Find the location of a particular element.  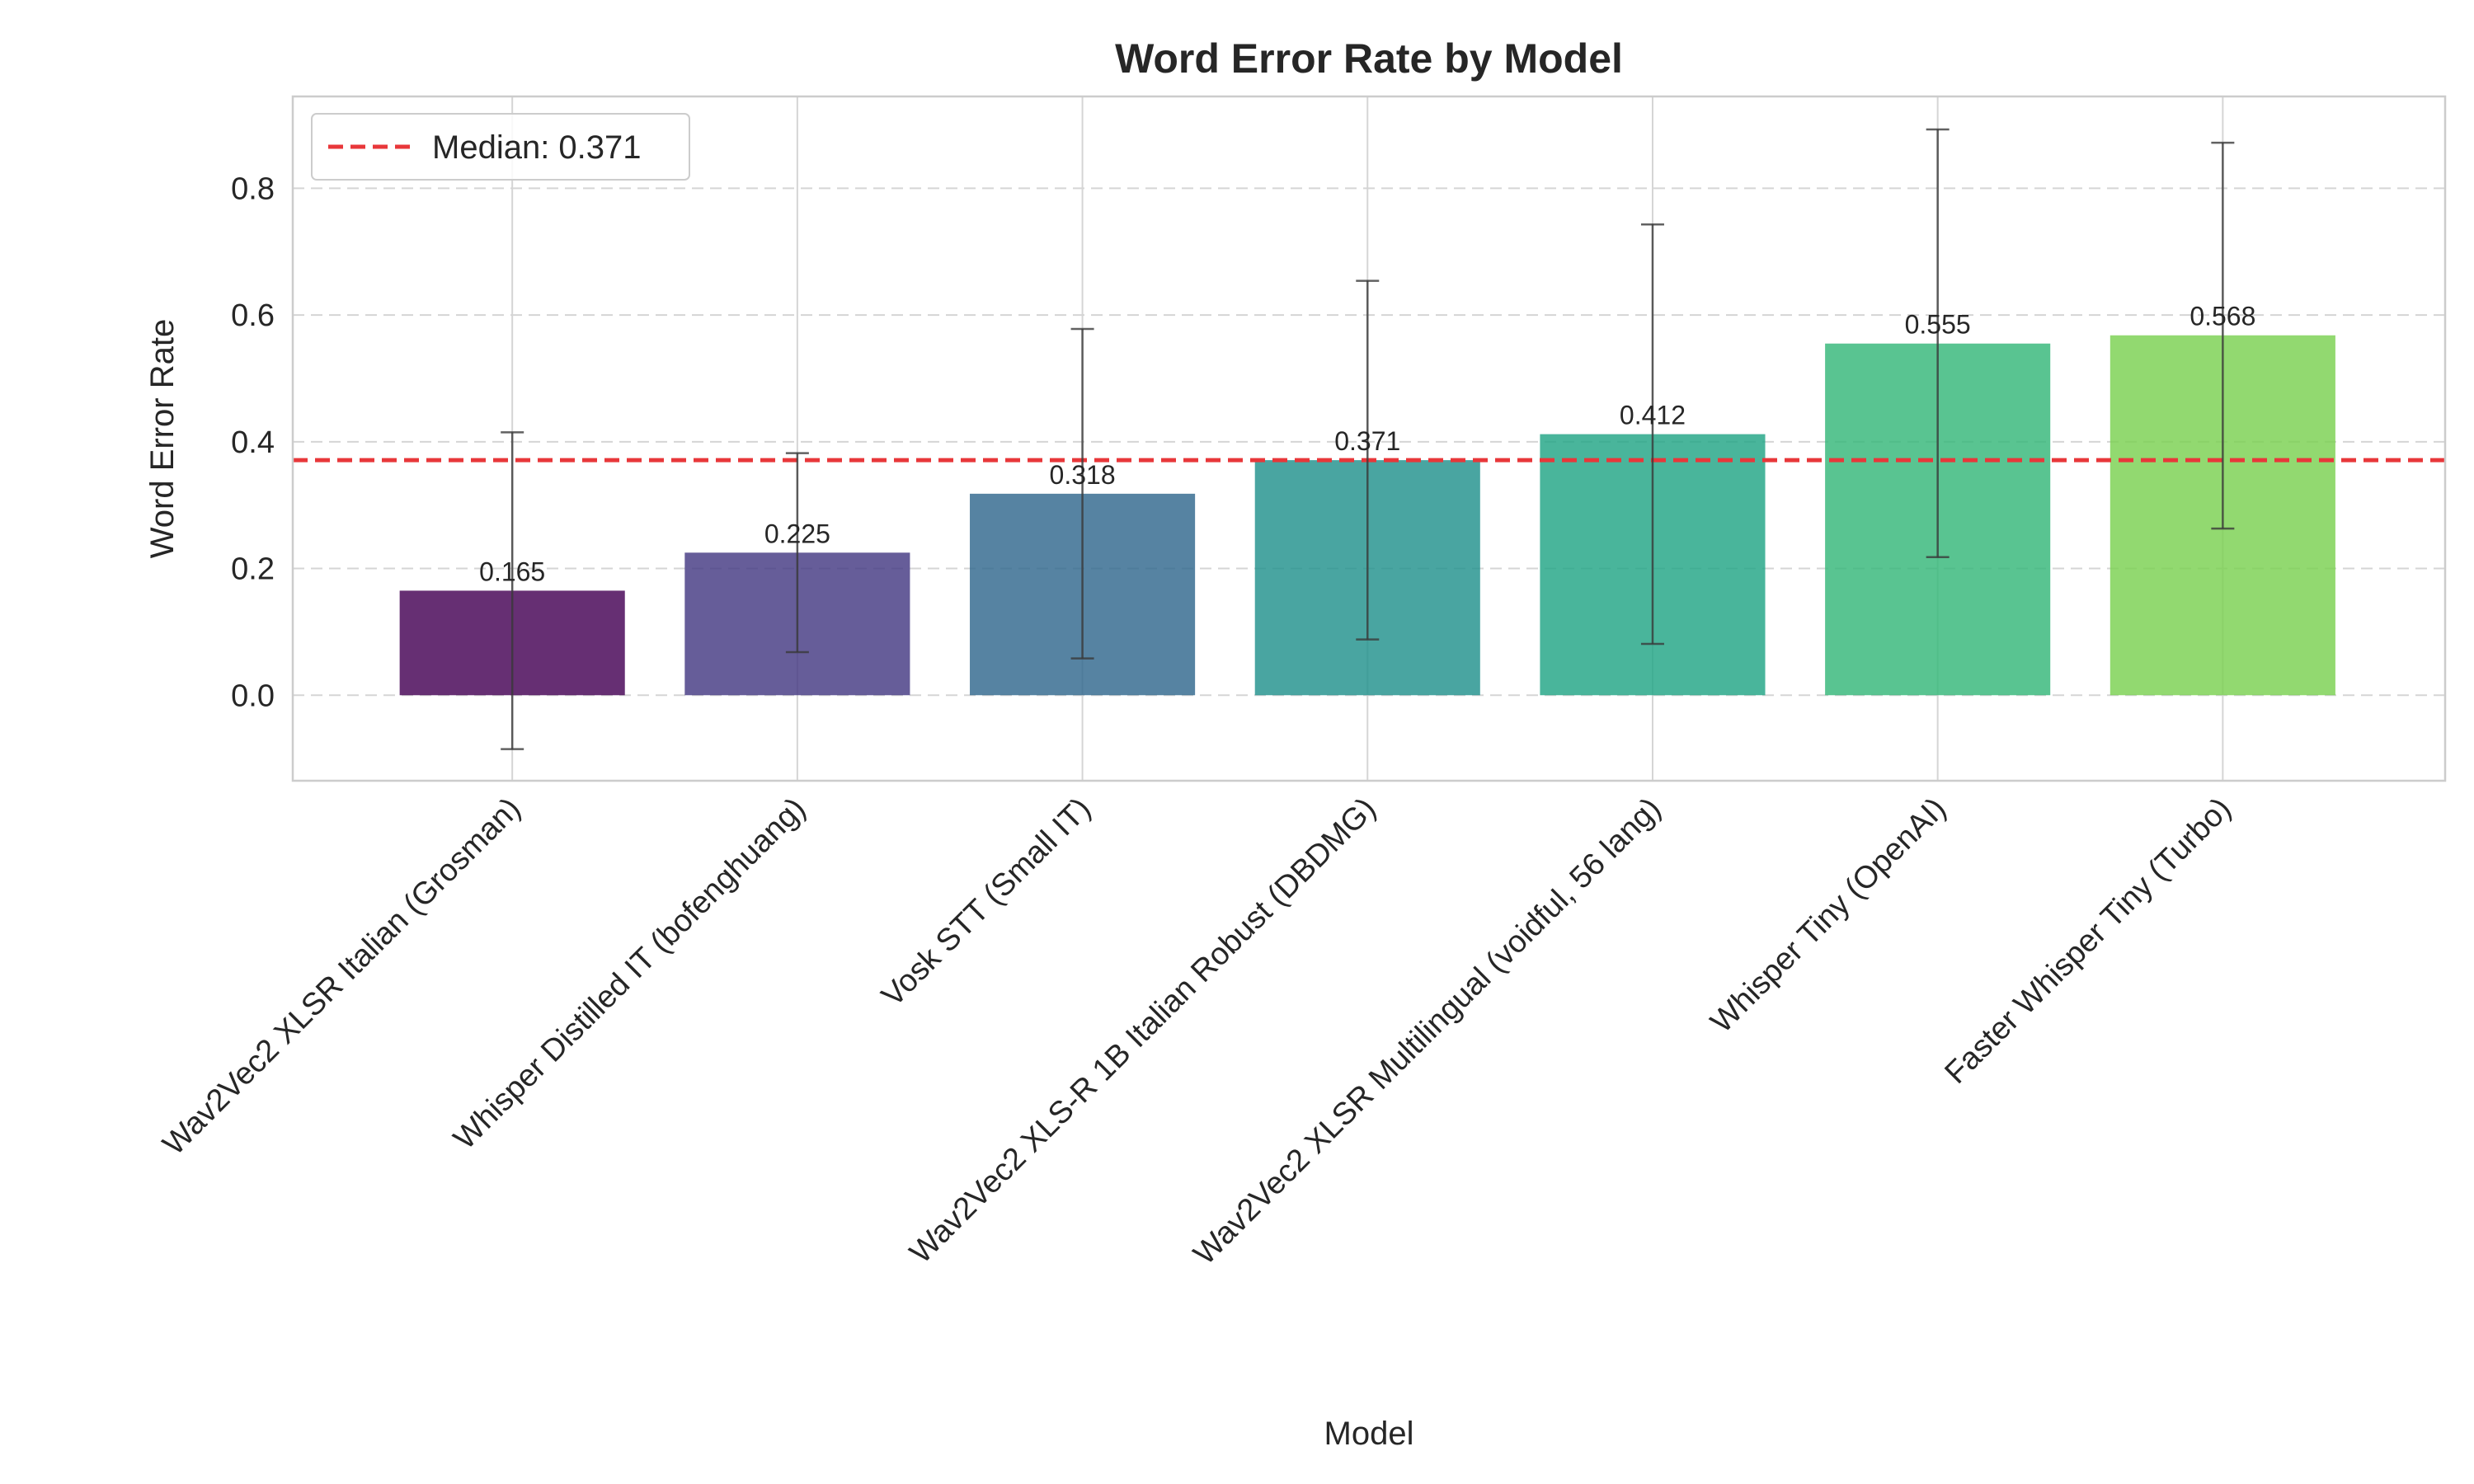

bar-value-label: 0.165 is located at coordinates (512, 571).